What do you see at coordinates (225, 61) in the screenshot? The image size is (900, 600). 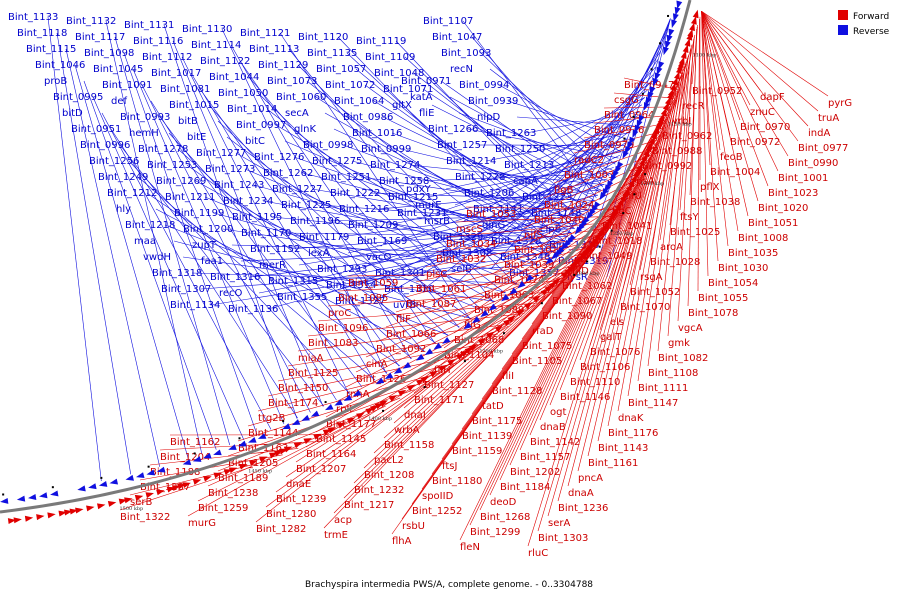 I see `reverse-gene-label: Bint_1122` at bounding box center [225, 61].